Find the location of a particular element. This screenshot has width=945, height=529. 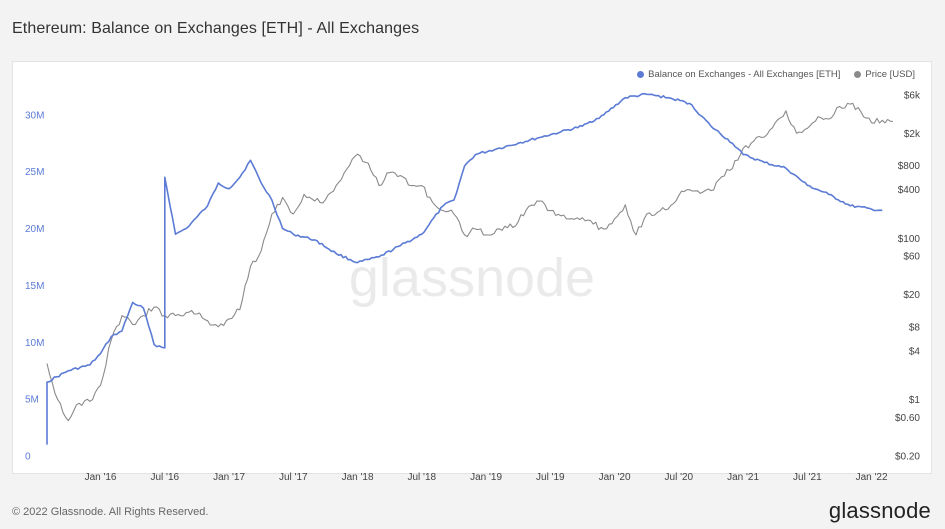

x-tick-label: Jul '17 is located at coordinates (293, 477).